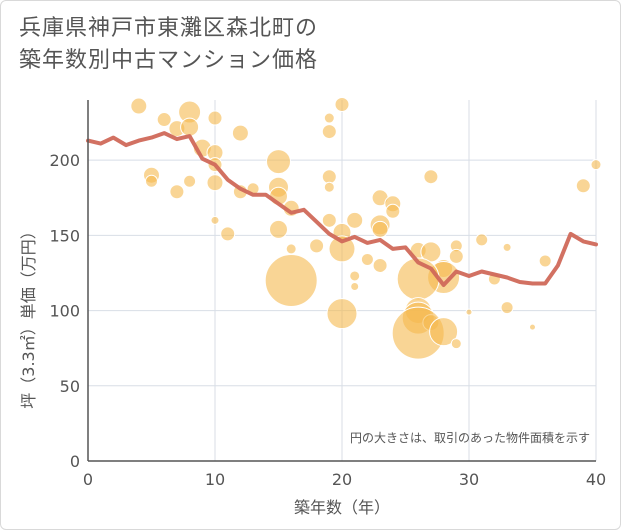  What do you see at coordinates (596, 479) in the screenshot?
I see `x-tick-label: 40` at bounding box center [596, 479].